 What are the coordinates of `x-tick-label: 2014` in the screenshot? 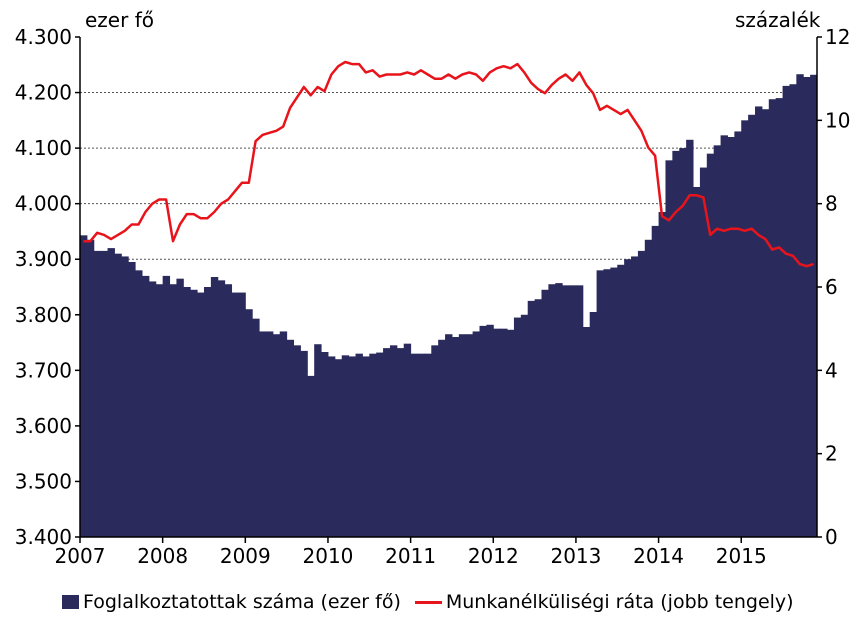 It's located at (658, 556).